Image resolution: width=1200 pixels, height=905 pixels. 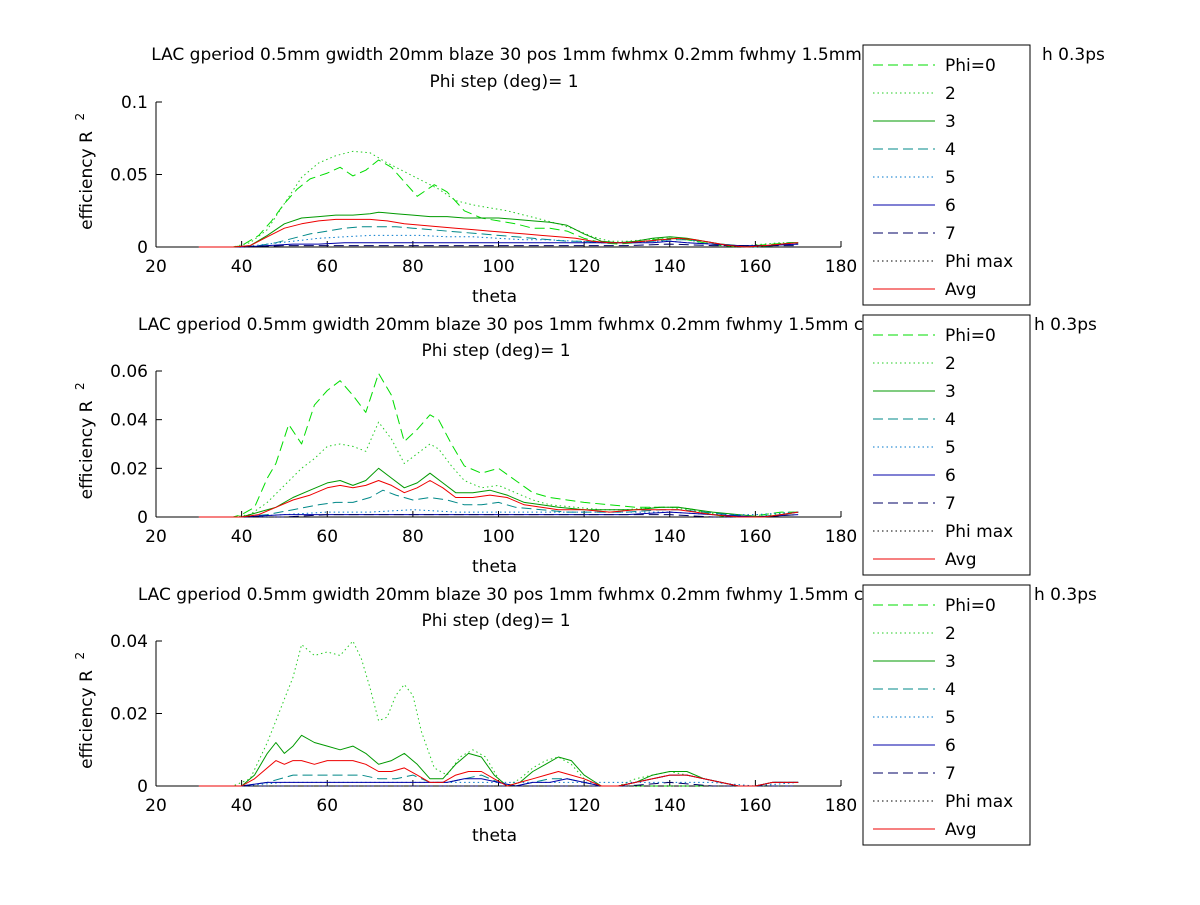 What do you see at coordinates (413, 537) in the screenshot?
I see `x-tick-label: 80` at bounding box center [413, 537].